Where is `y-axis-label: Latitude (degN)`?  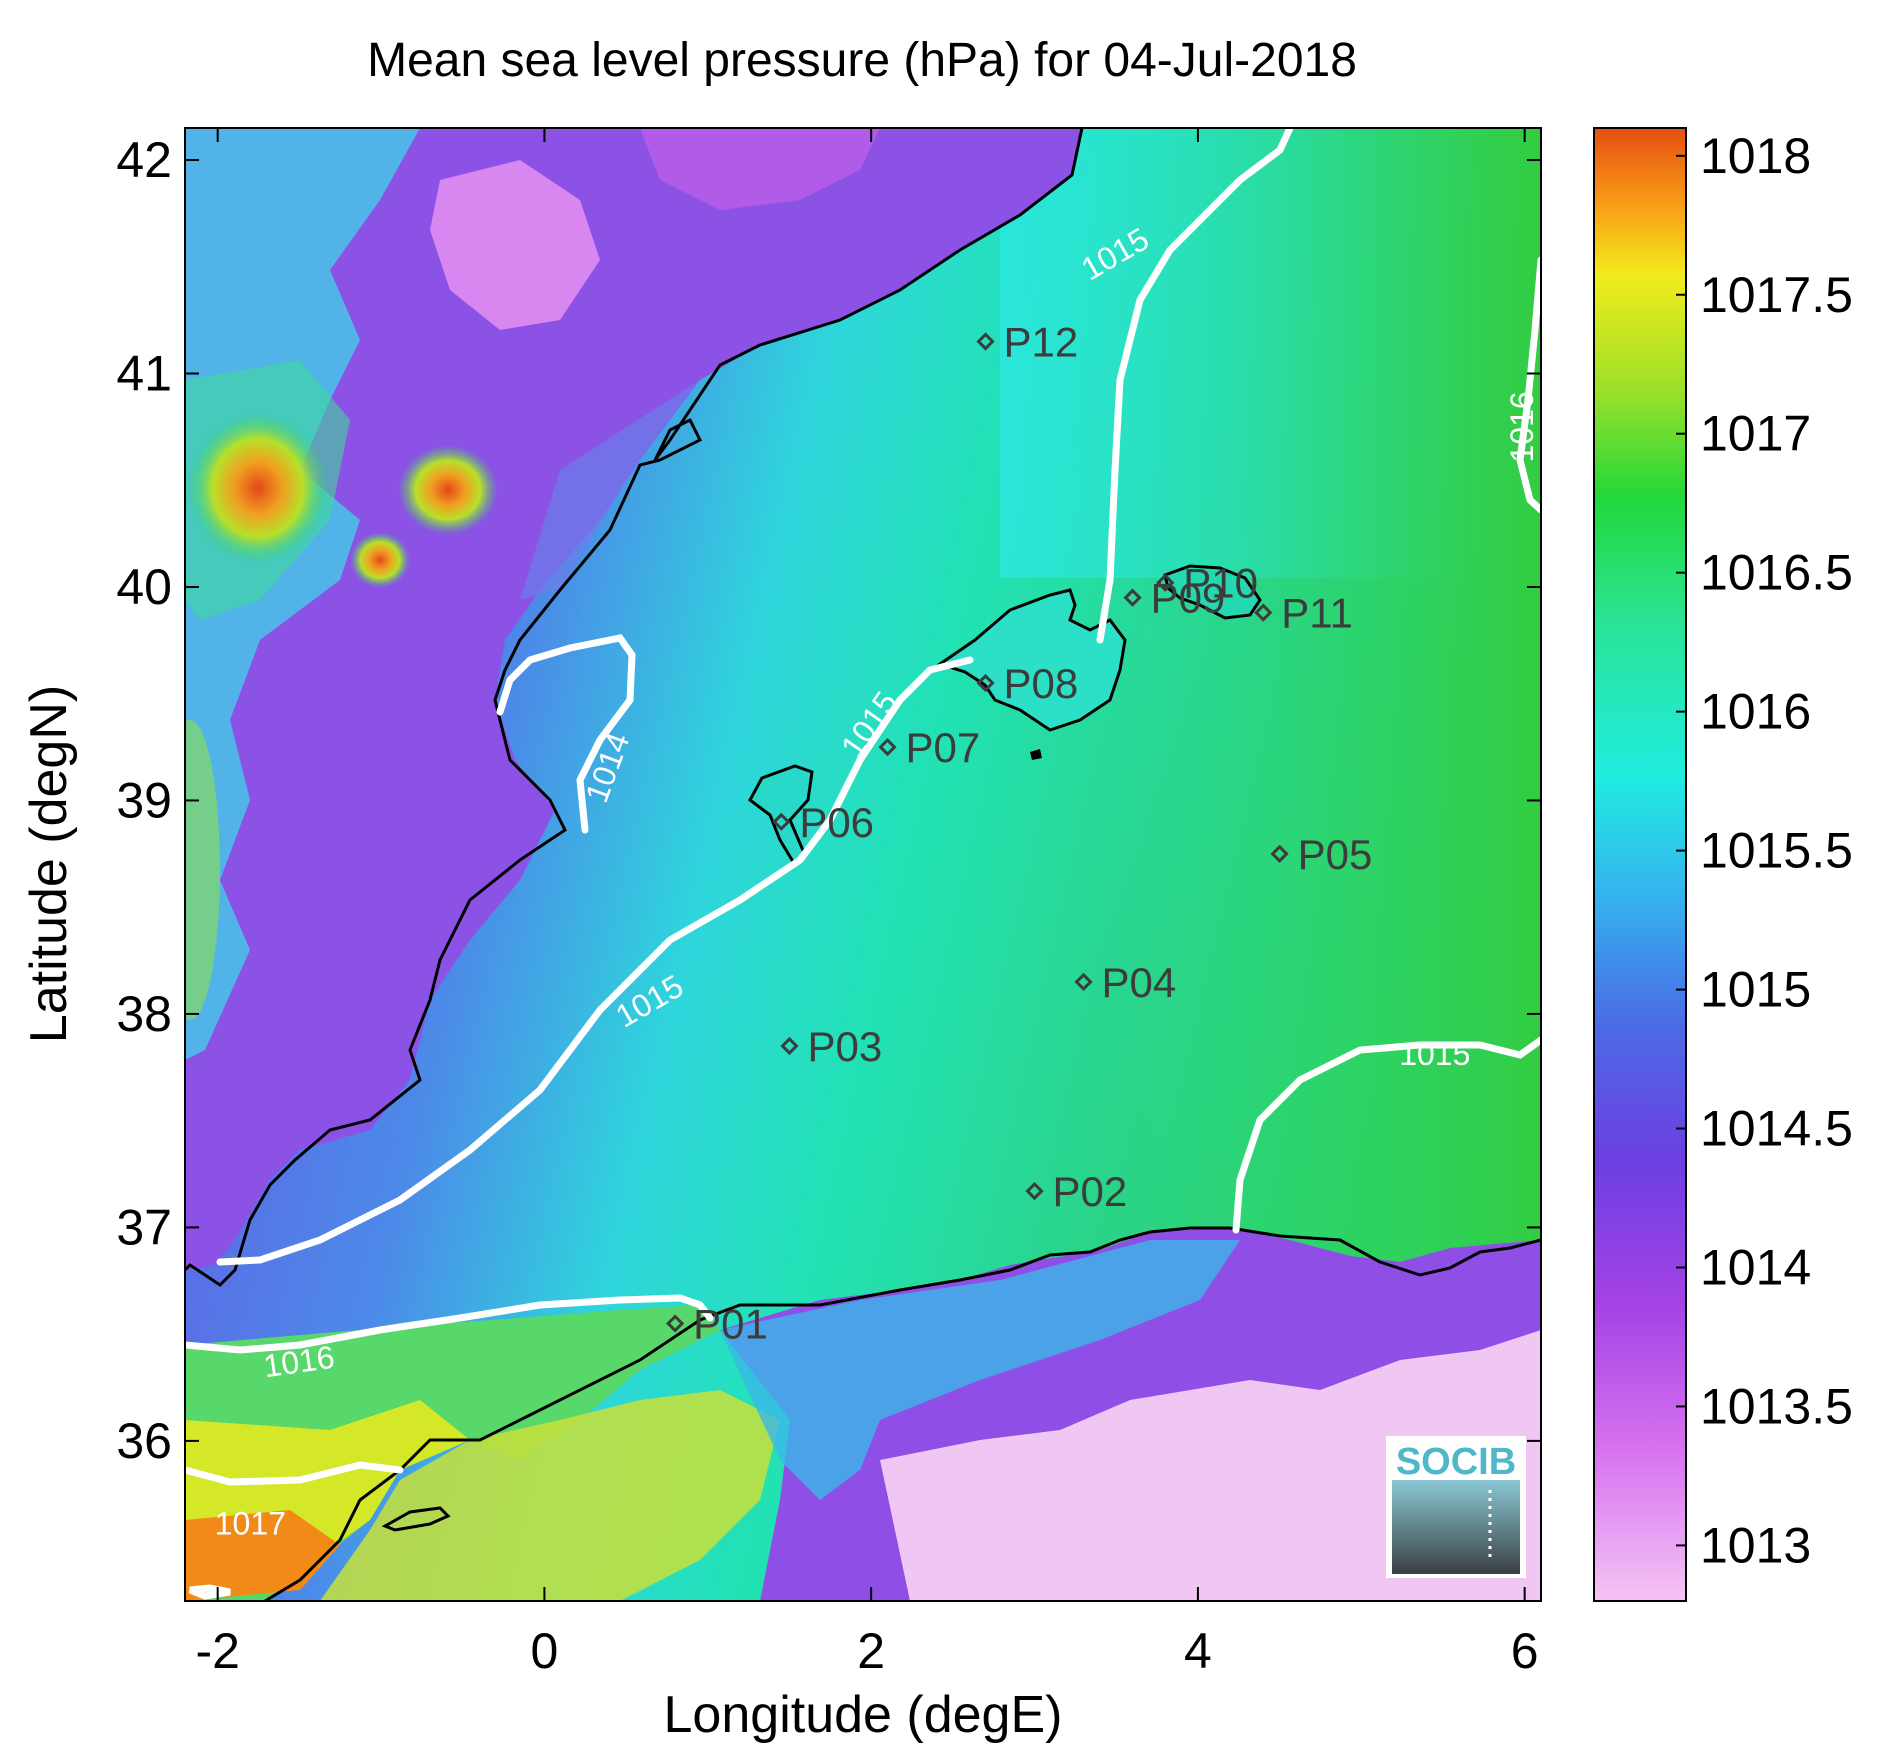 y-axis-label: Latitude (degN) is located at coordinates (49, 864).